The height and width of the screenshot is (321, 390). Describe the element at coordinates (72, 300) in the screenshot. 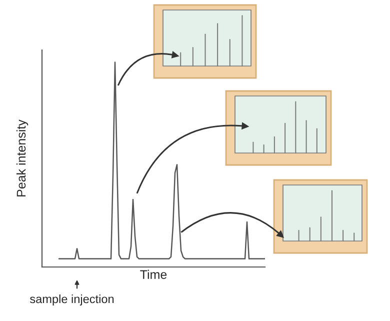

I see `text: sample injection` at that location.